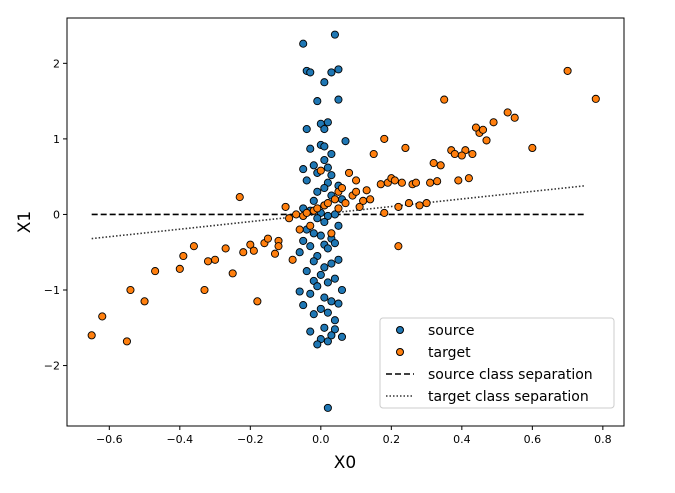 The image size is (675, 493). What do you see at coordinates (508, 397) in the screenshot?
I see `legend-label-target-separation: target class separation` at bounding box center [508, 397].